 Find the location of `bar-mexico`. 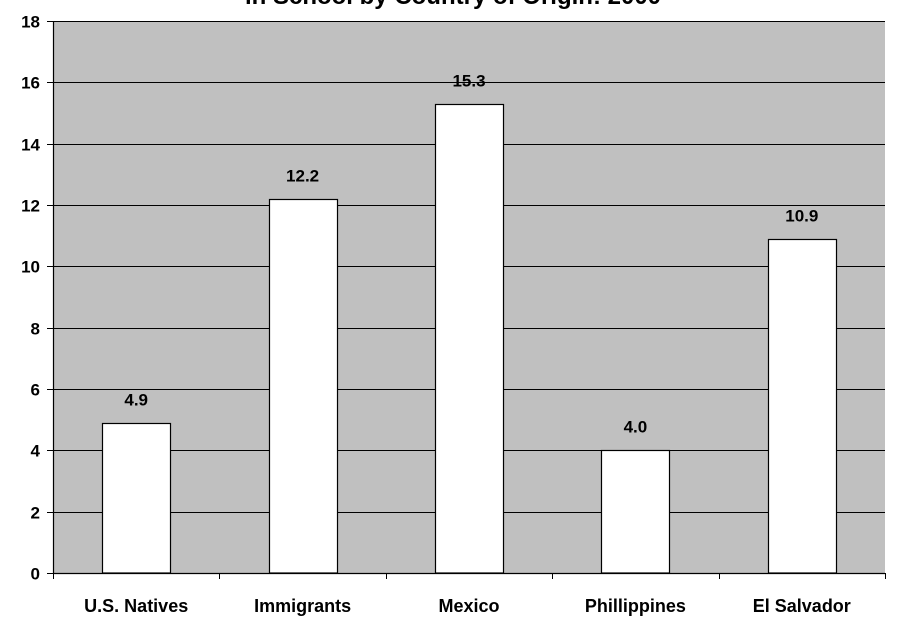

bar-mexico is located at coordinates (469, 338).